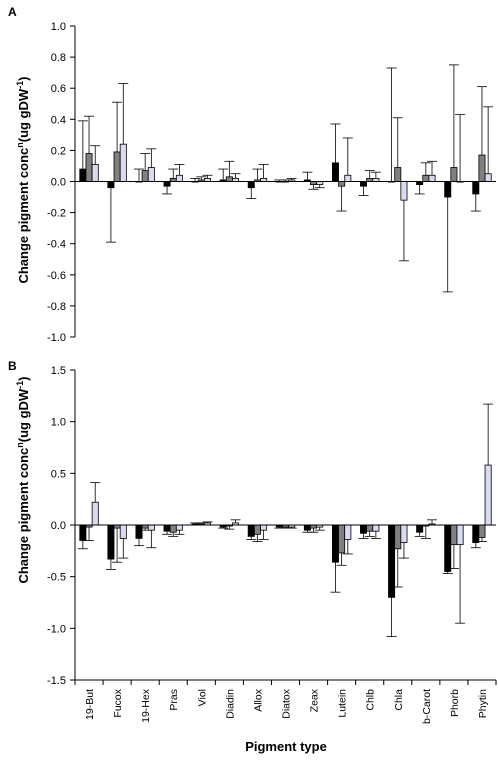  Describe the element at coordinates (58, 89) in the screenshot. I see `y-tick-label: 0.6` at that location.